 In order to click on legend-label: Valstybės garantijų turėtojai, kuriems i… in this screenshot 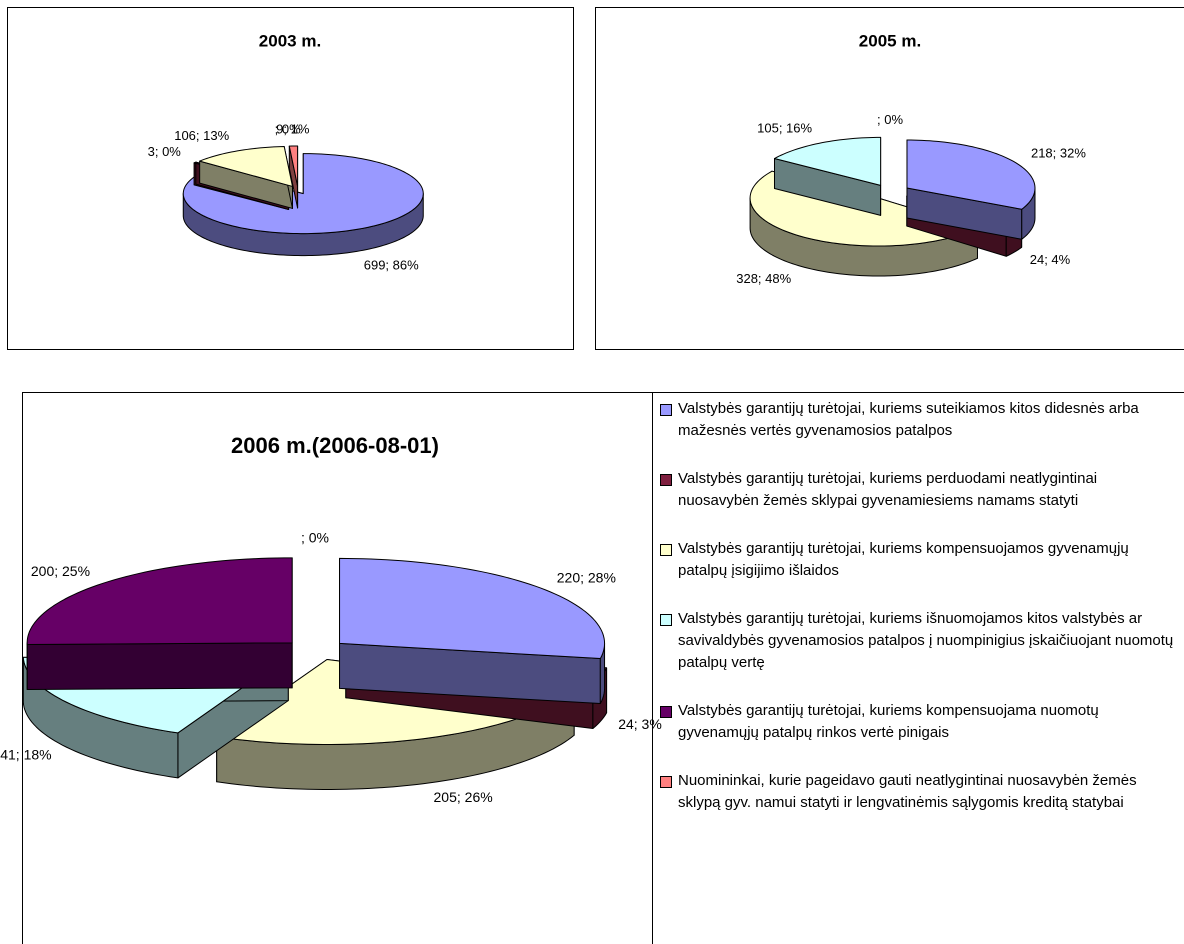, I will do `click(926, 640)`.